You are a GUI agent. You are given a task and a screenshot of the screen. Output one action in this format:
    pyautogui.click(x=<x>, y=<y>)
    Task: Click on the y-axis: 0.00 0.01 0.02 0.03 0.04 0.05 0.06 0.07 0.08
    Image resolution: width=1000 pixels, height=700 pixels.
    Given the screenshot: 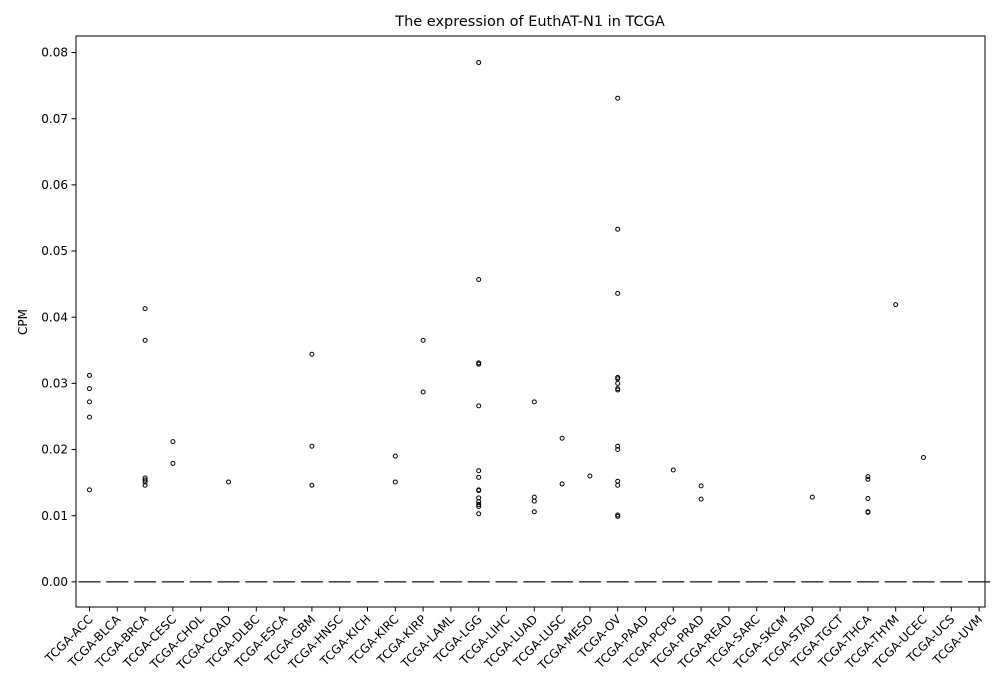 What is the action you would take?
    pyautogui.click(x=58, y=317)
    